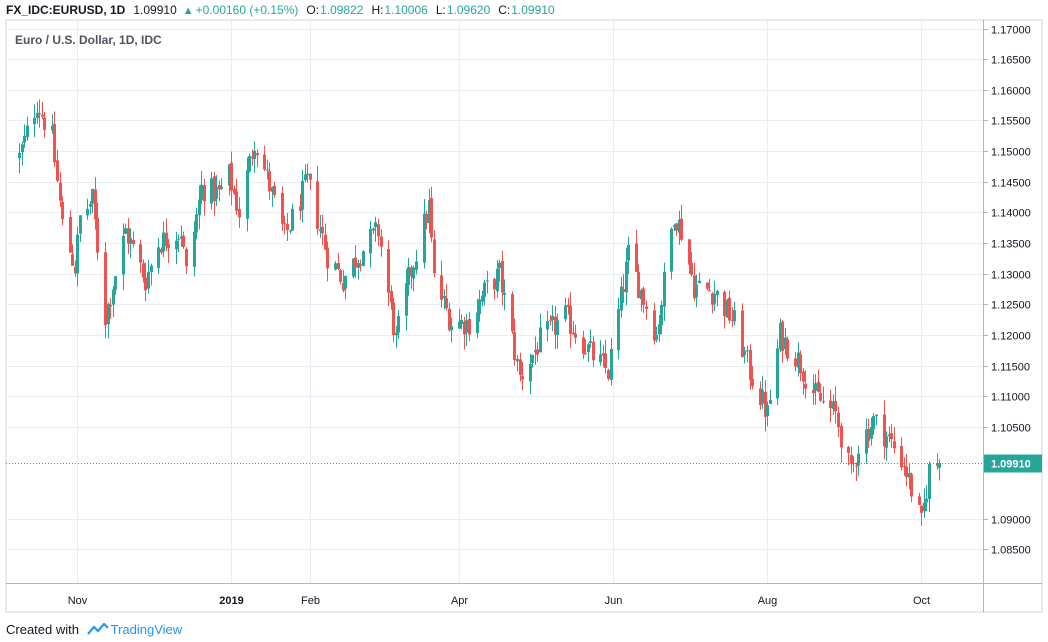 This screenshot has height=642, width=1048. I want to click on created-with-credit: Created with TradingView, so click(94, 630).